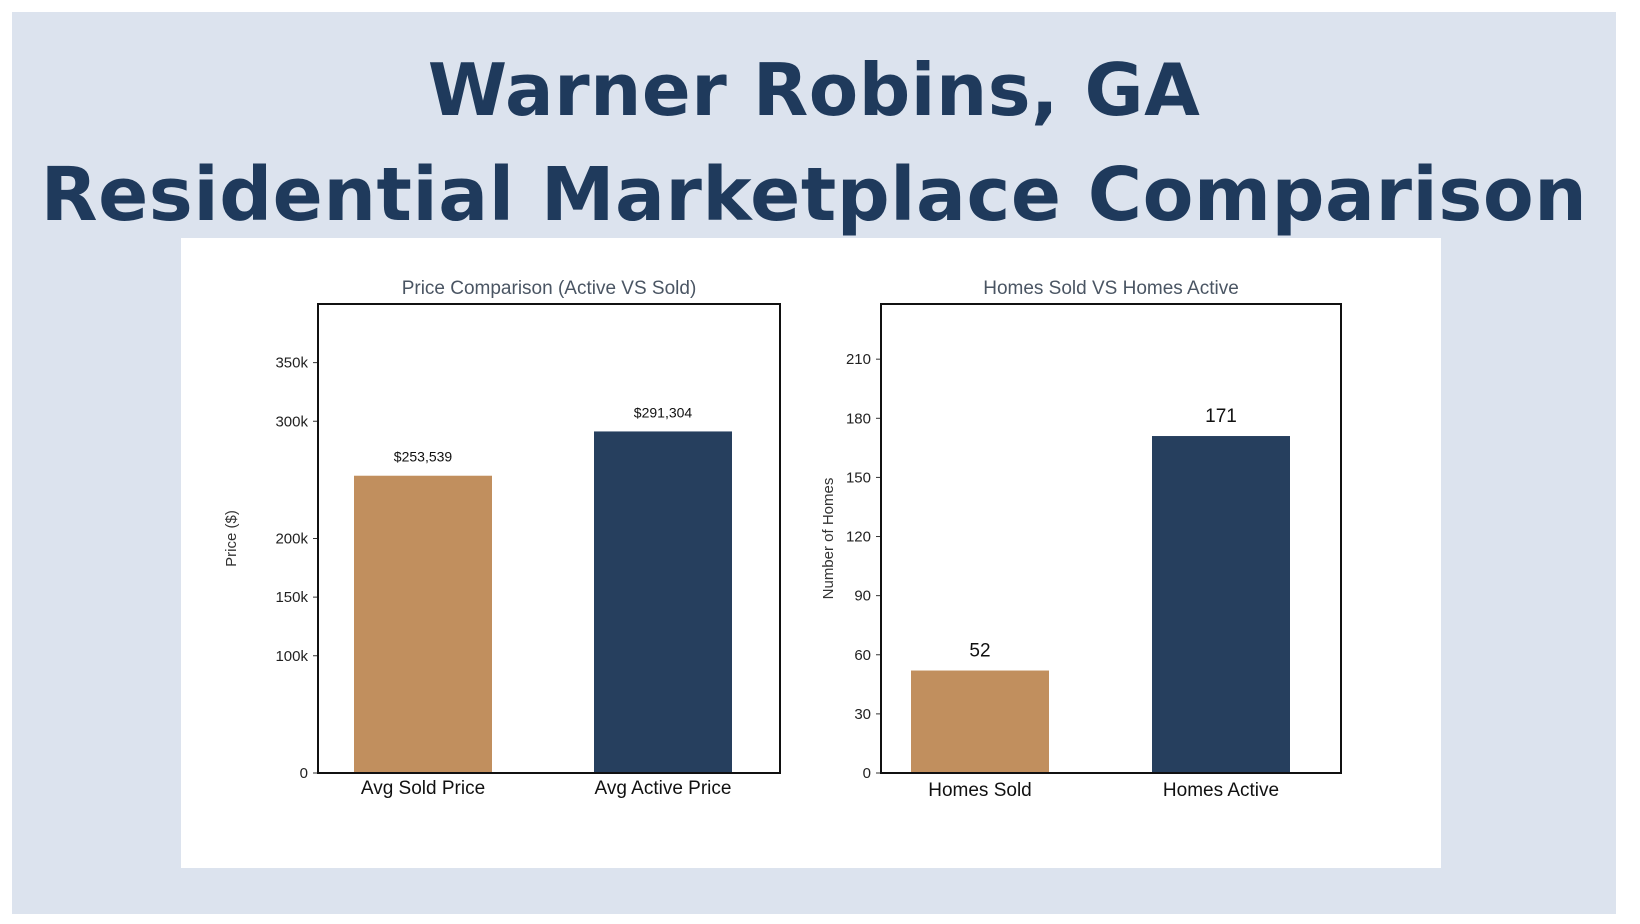 The height and width of the screenshot is (924, 1640). I want to click on bar-homes-active, so click(1221, 604).